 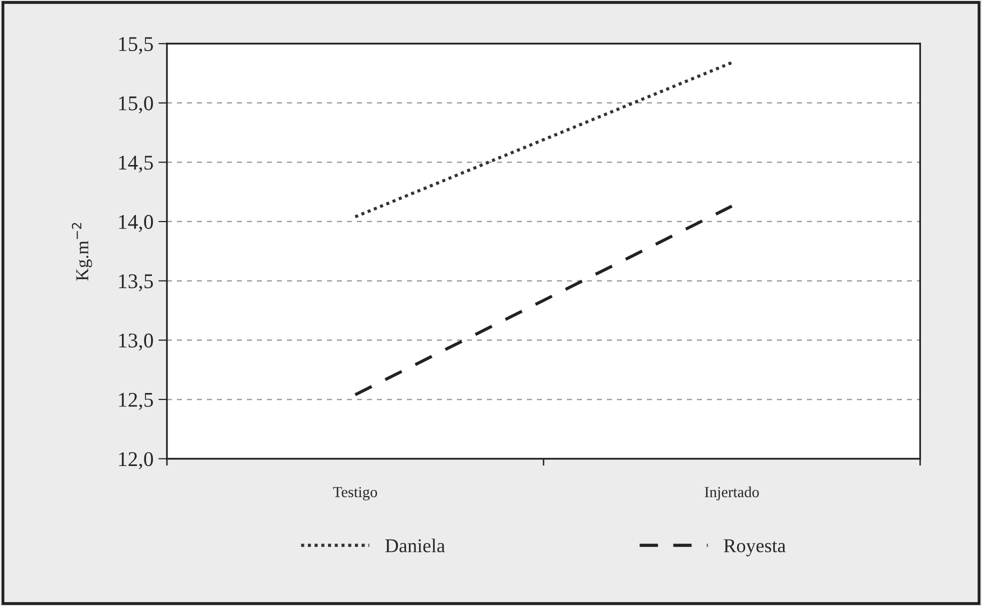 What do you see at coordinates (136, 164) in the screenshot?
I see `y-tick-label: 14,5` at bounding box center [136, 164].